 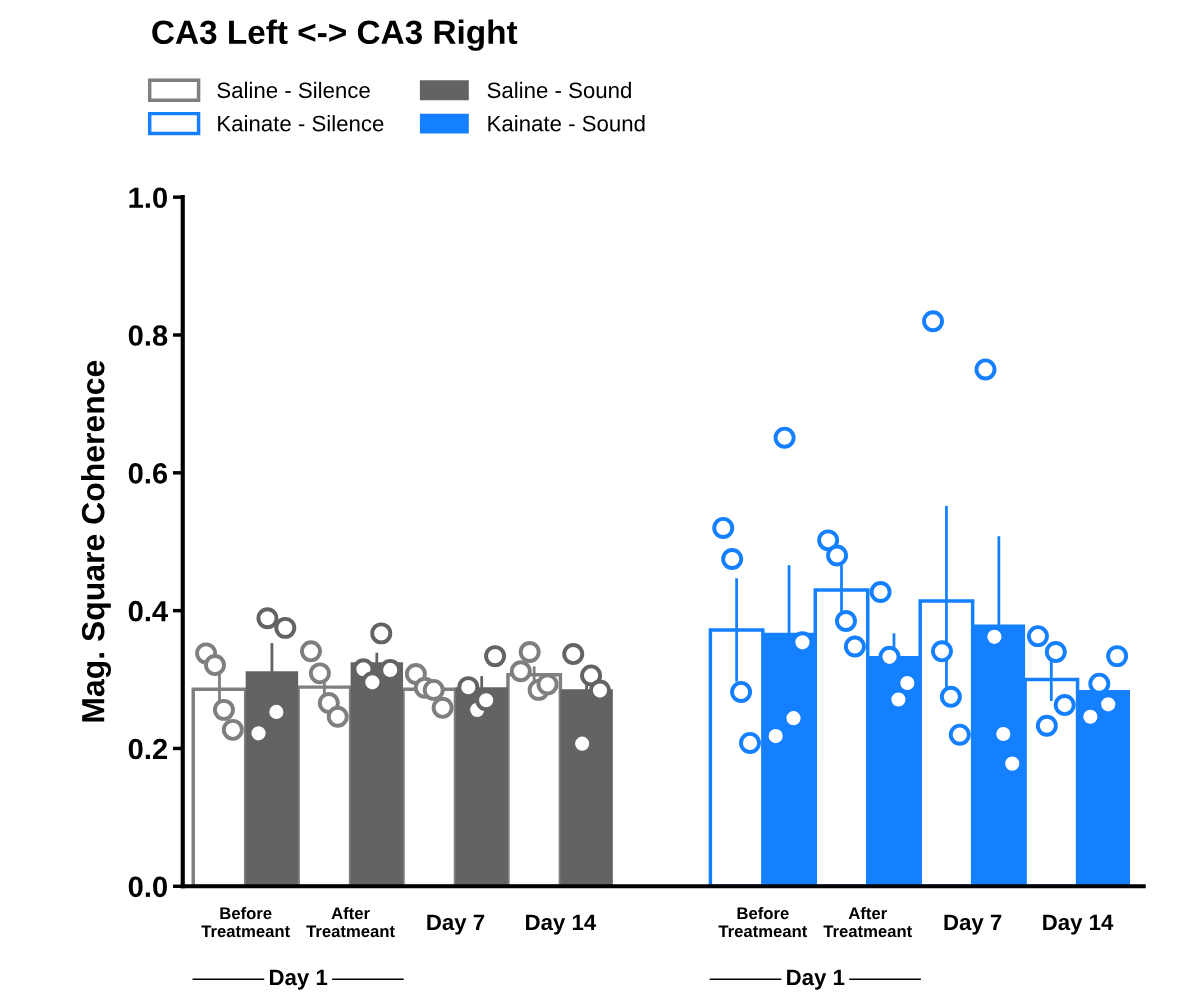 I want to click on y-axis-title: Mag. Square Coherence, so click(x=96, y=541).